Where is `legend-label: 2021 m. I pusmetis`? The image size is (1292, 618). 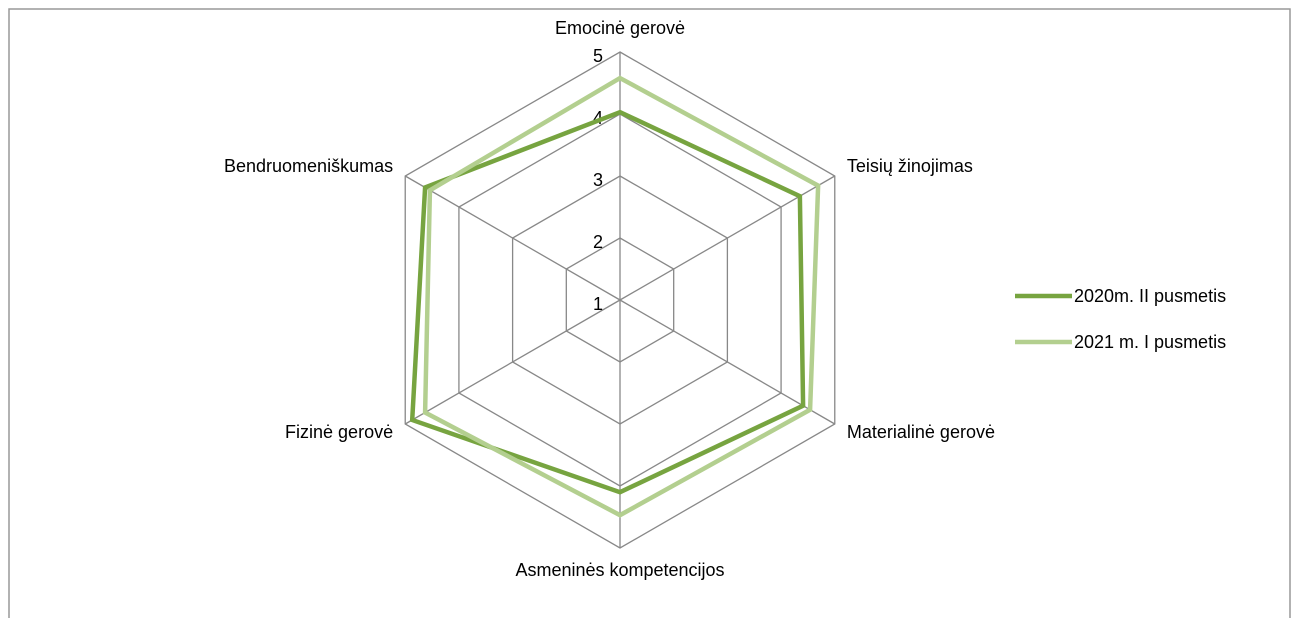 legend-label: 2021 m. I pusmetis is located at coordinates (1150, 342).